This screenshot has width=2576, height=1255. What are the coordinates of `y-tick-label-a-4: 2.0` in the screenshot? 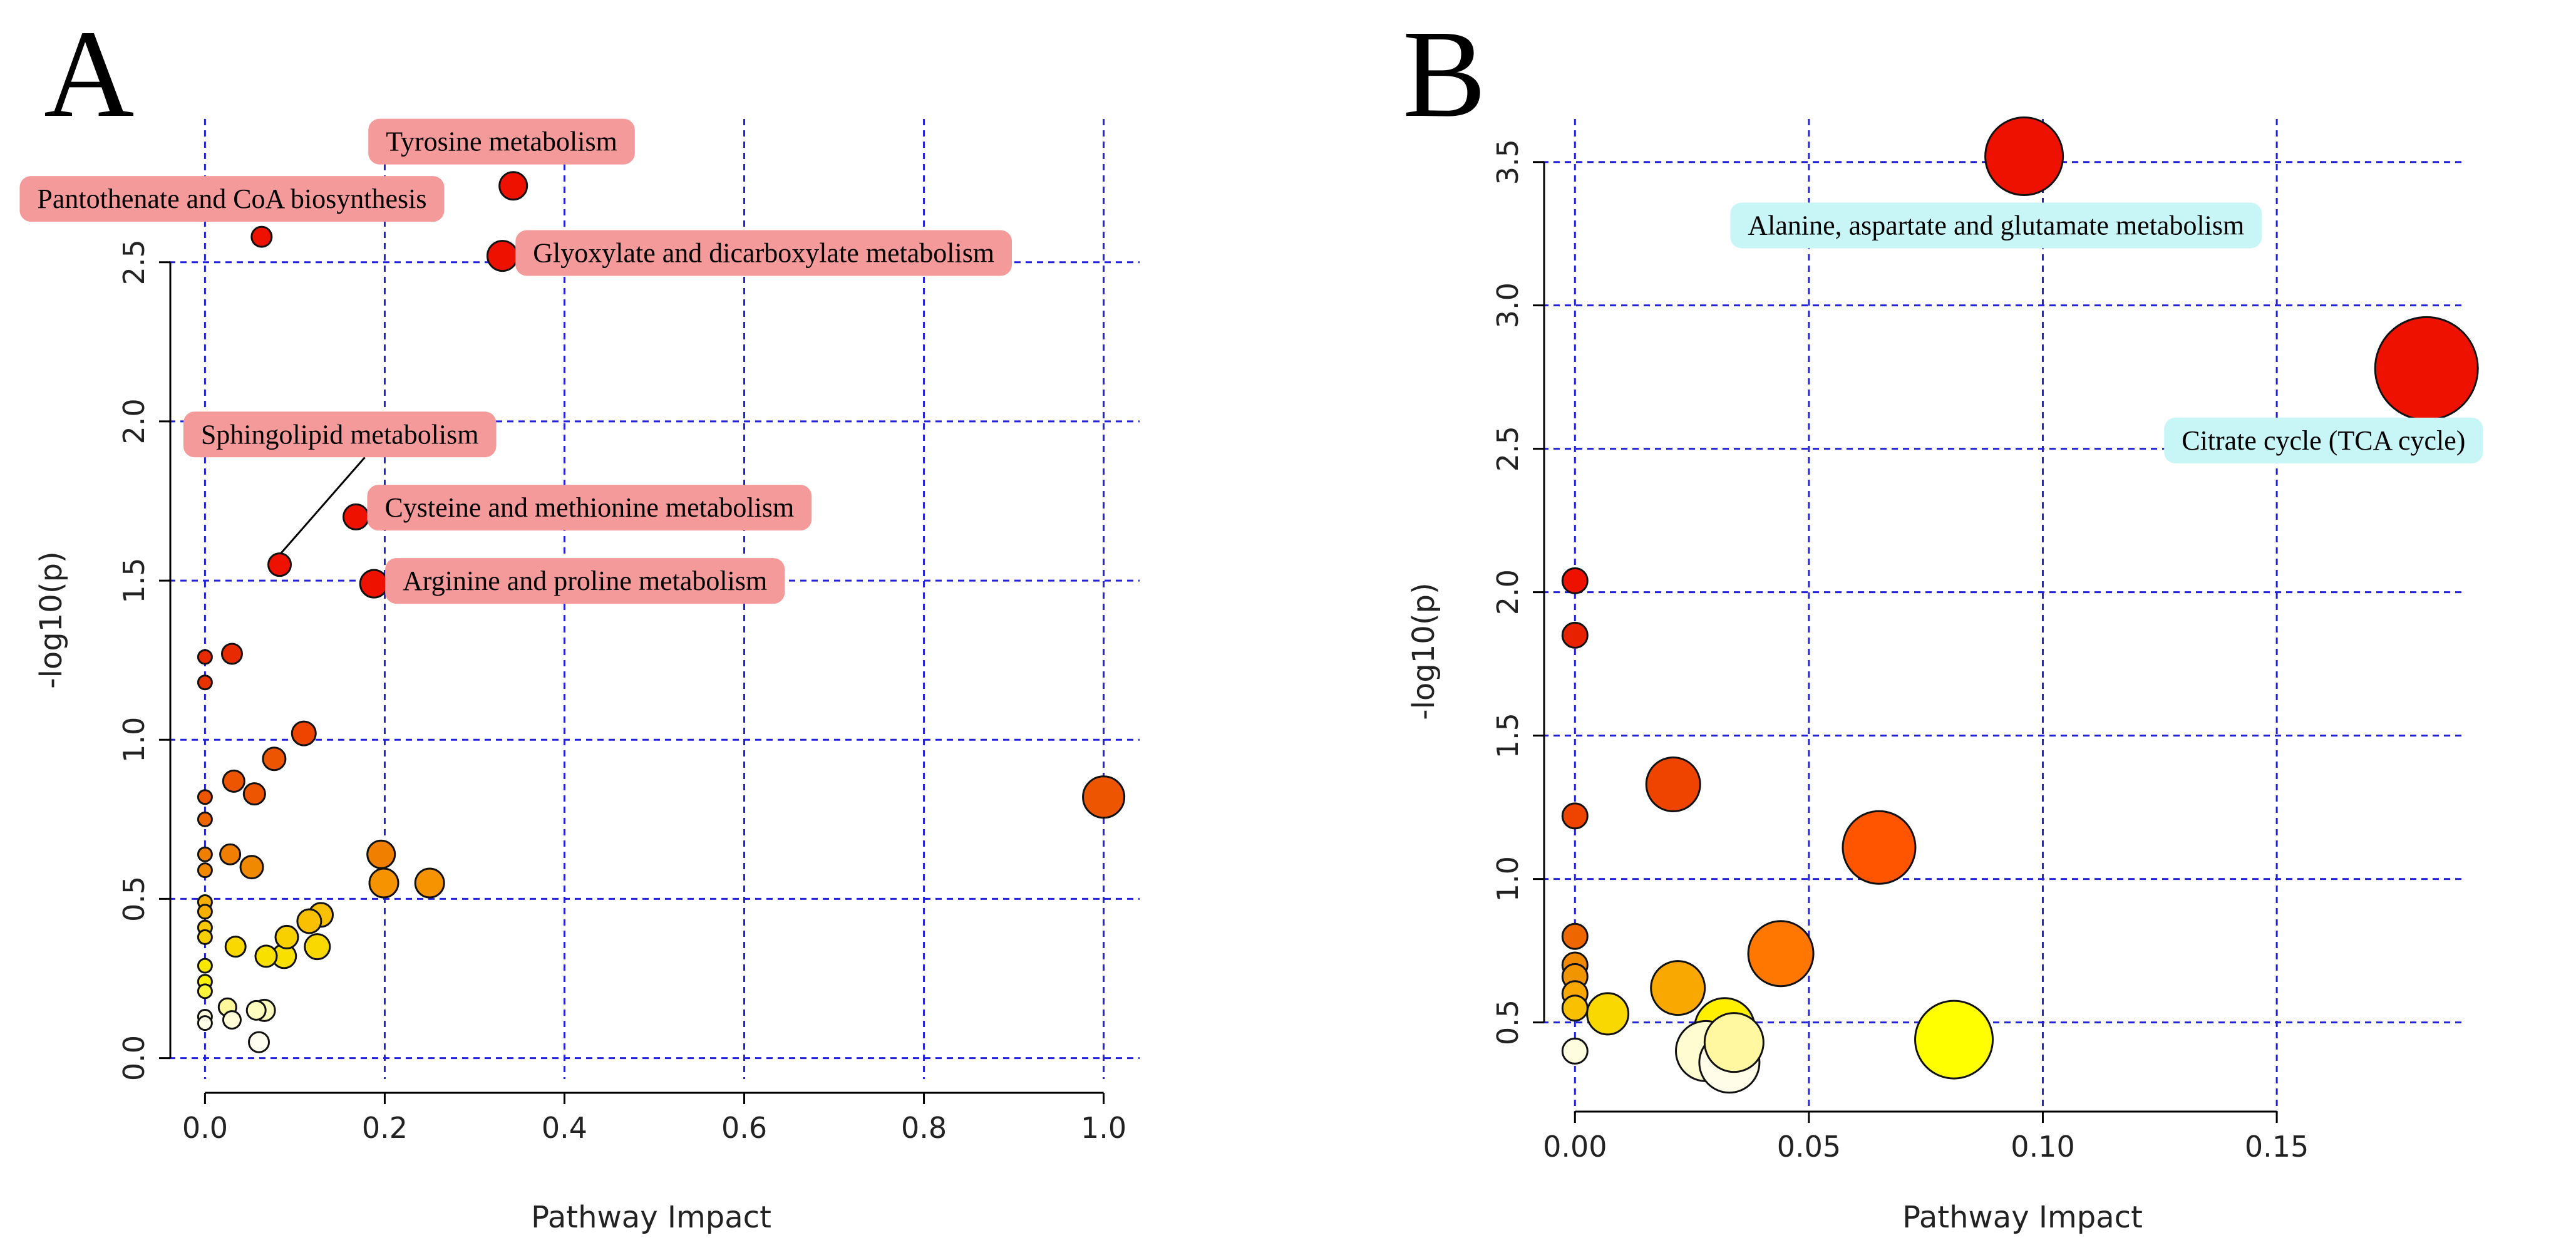 It's located at (134, 421).